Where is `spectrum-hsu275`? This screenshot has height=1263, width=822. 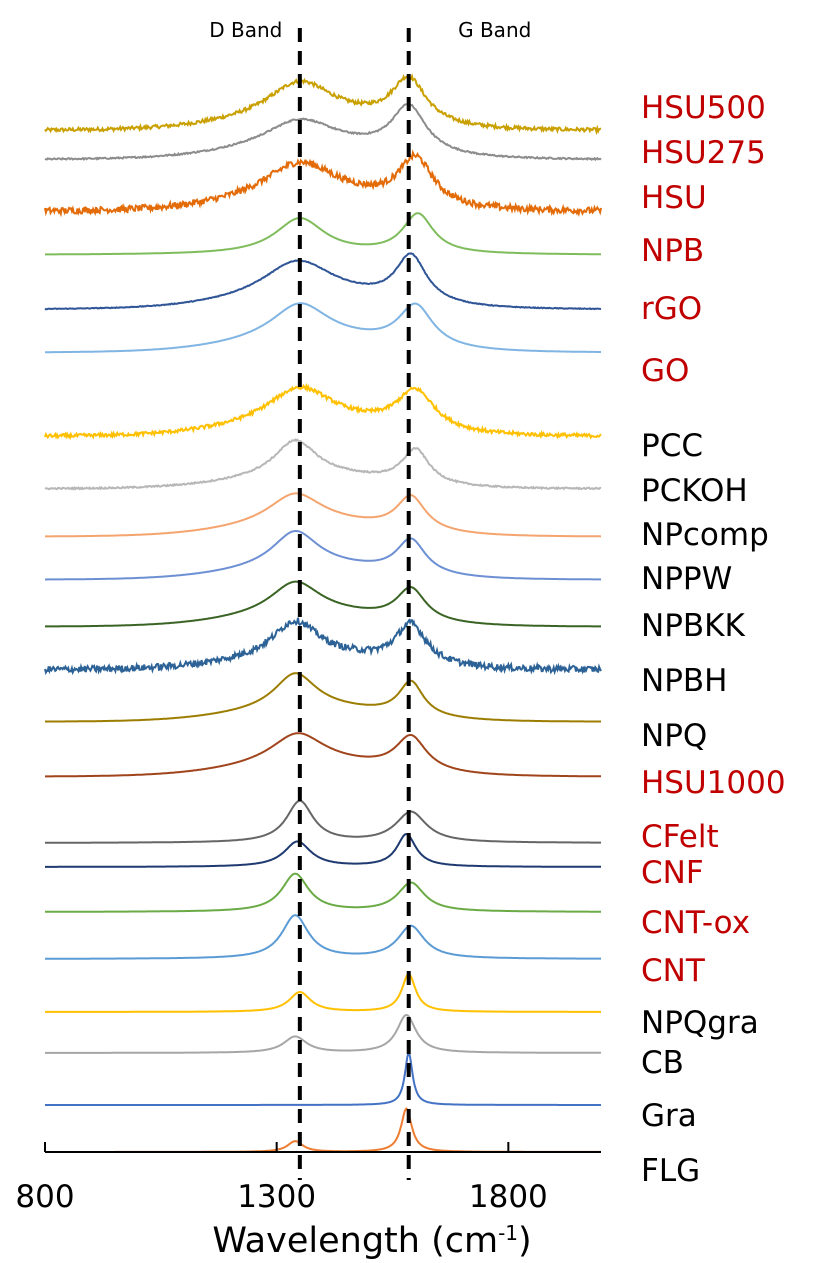
spectrum-hsu275 is located at coordinates (323, 131).